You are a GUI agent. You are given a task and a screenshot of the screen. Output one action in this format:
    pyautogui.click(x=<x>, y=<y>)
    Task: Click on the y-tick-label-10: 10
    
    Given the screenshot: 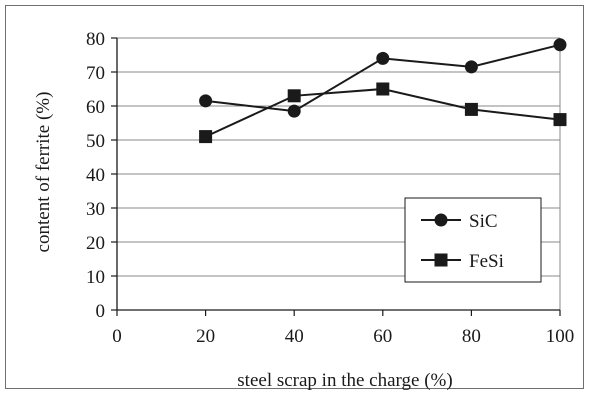 What is the action you would take?
    pyautogui.click(x=95, y=277)
    